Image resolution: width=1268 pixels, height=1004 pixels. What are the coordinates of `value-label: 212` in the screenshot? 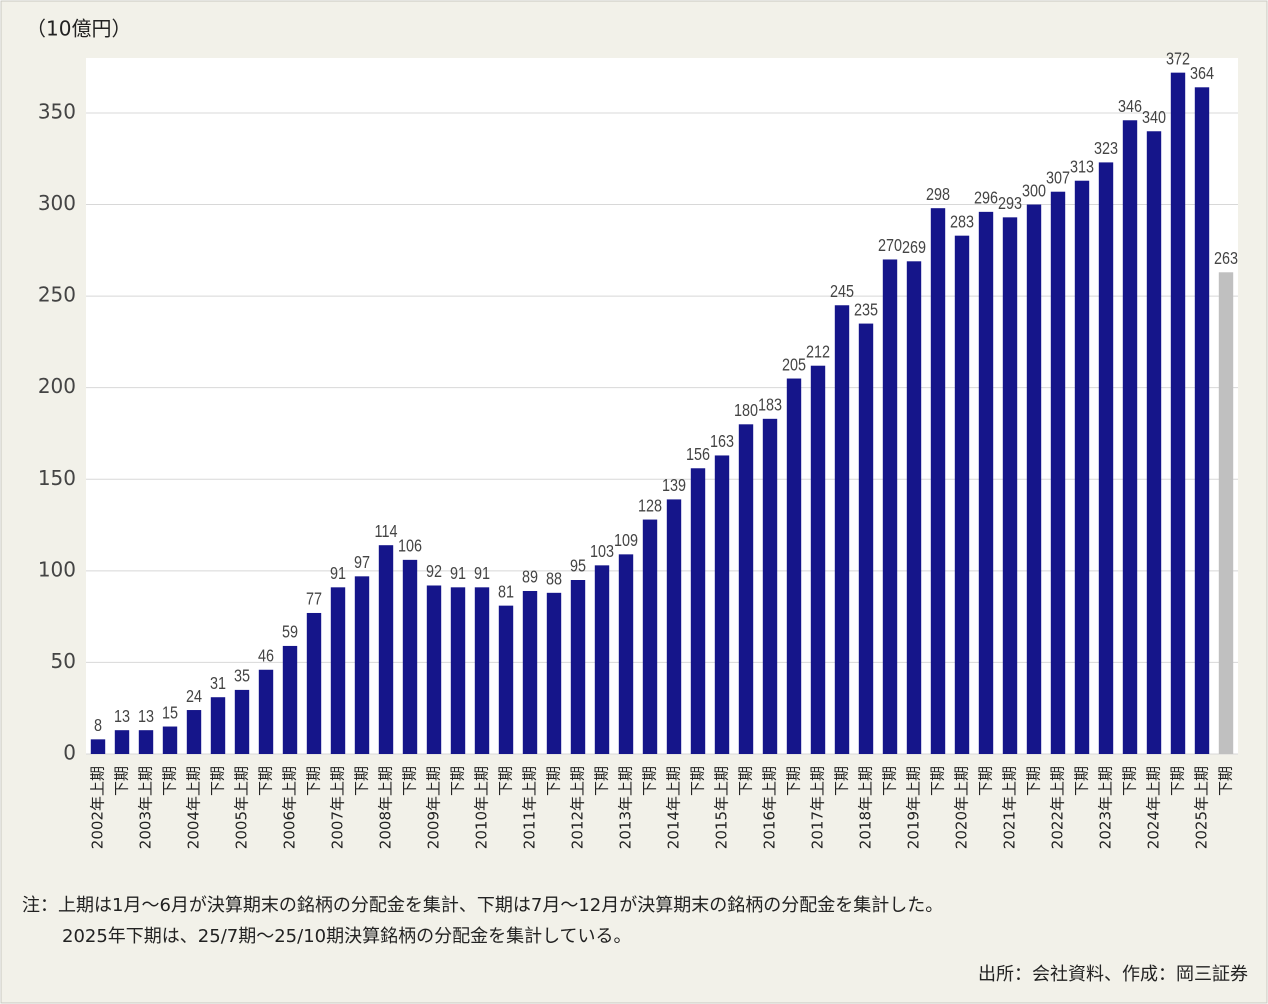 It's located at (818, 352).